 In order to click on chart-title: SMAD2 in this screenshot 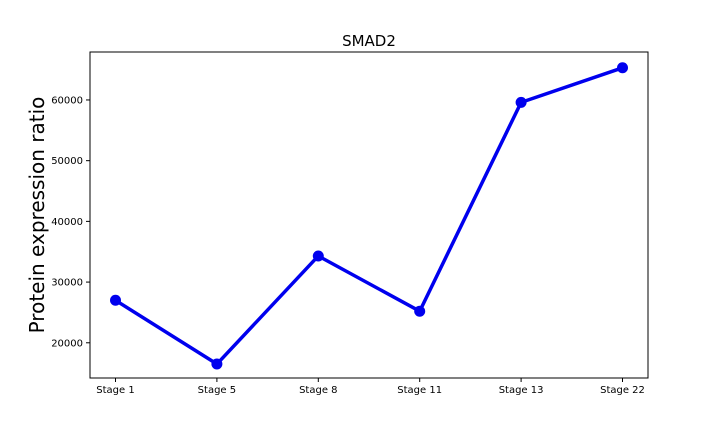, I will do `click(369, 41)`.